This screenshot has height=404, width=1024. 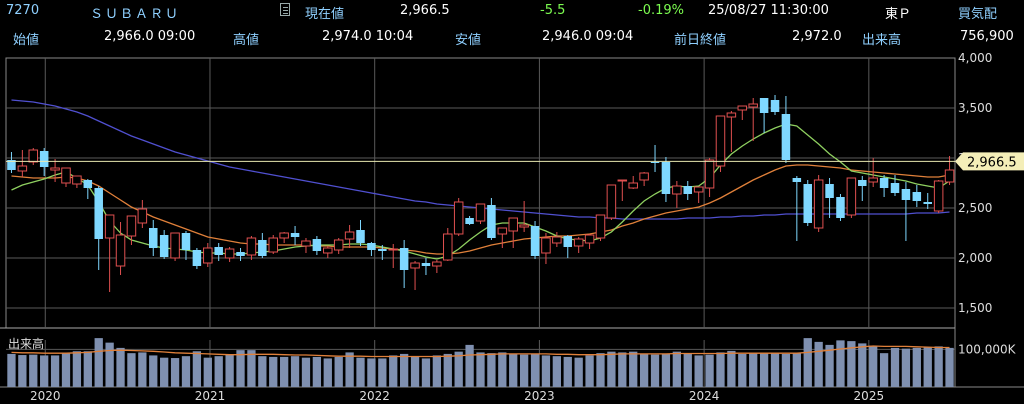 What do you see at coordinates (480, 351) in the screenshot?
I see `volume-ma-line` at bounding box center [480, 351].